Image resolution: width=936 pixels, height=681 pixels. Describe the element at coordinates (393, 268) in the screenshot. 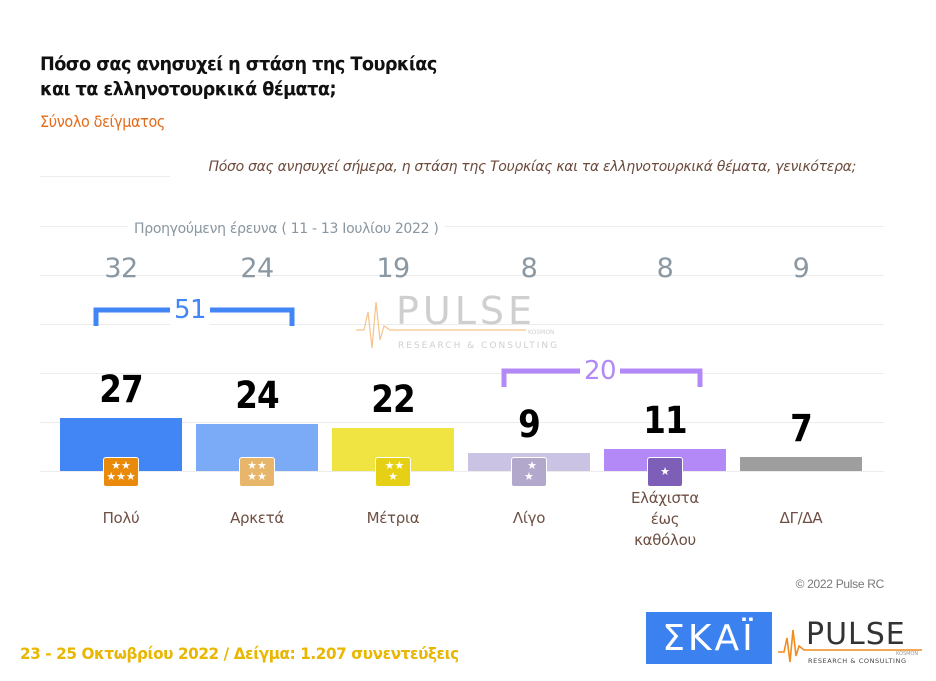

I see `previous-value: 19` at that location.